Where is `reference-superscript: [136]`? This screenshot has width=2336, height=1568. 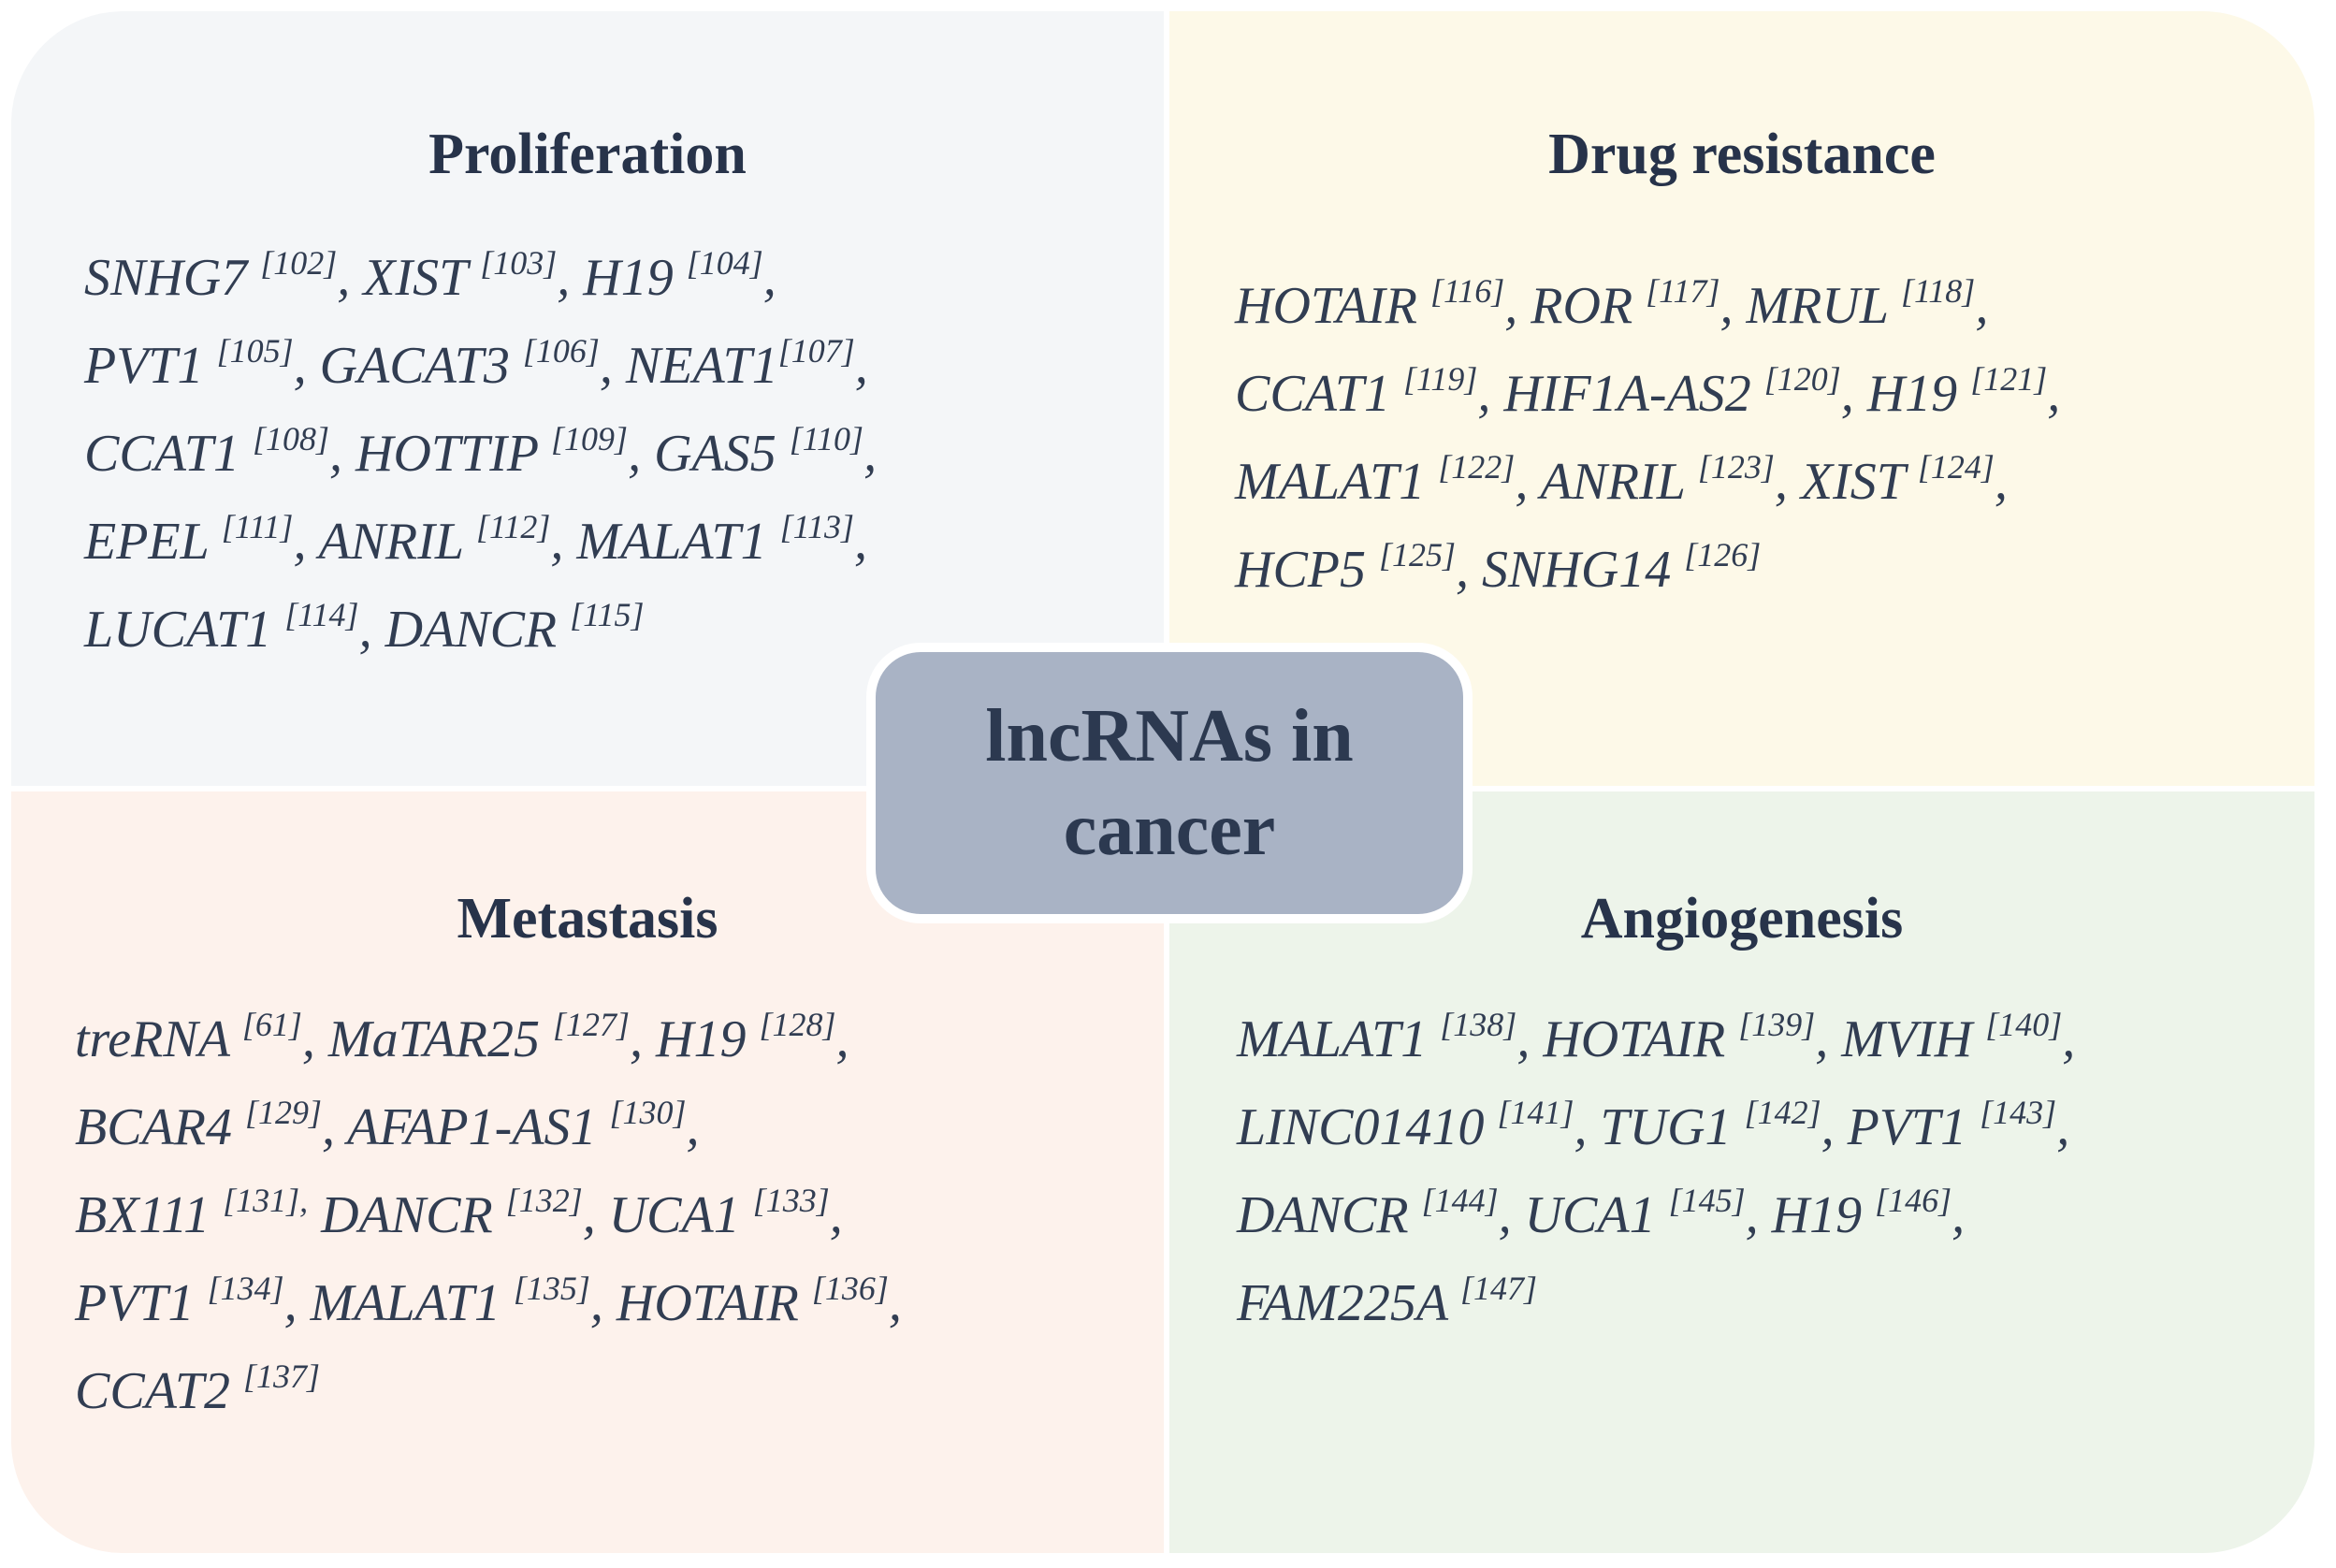
reference-superscript: [136] is located at coordinates (850, 1289).